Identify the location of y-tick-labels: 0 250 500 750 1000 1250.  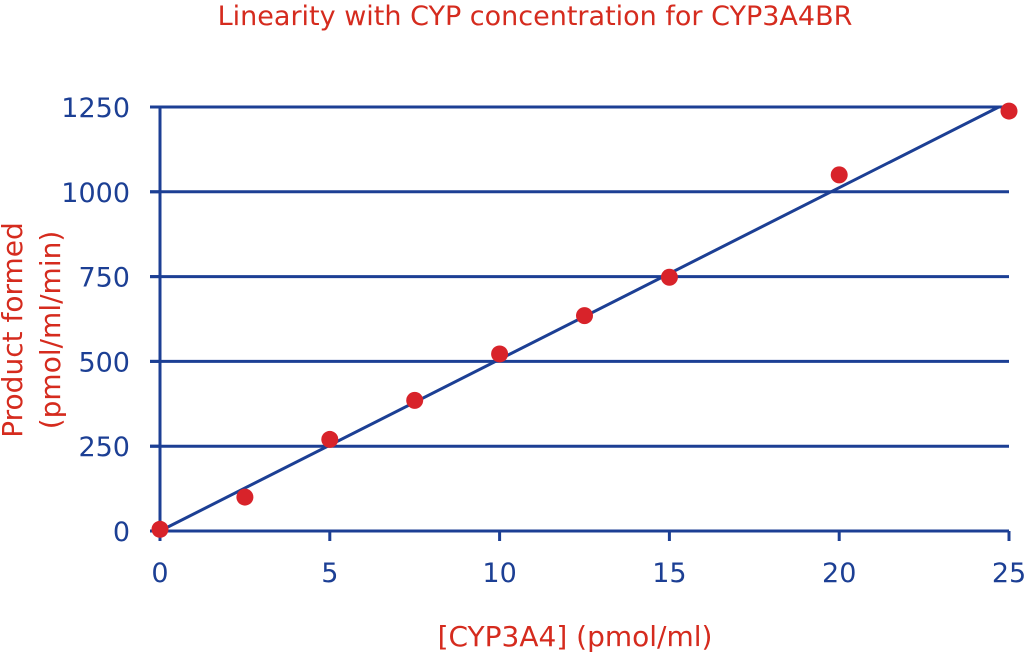
(95, 320).